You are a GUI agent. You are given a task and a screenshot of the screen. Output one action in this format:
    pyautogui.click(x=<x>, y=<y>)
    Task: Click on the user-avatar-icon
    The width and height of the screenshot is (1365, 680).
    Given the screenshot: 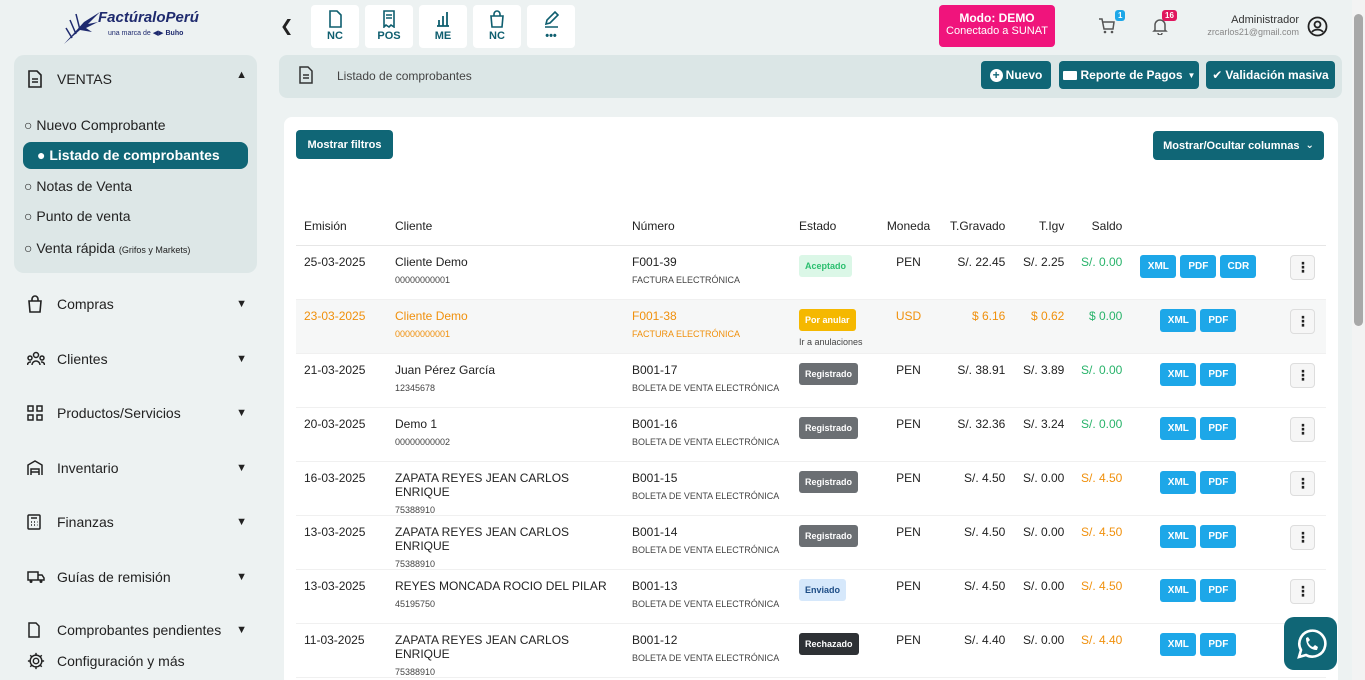 What is the action you would take?
    pyautogui.click(x=1317, y=28)
    